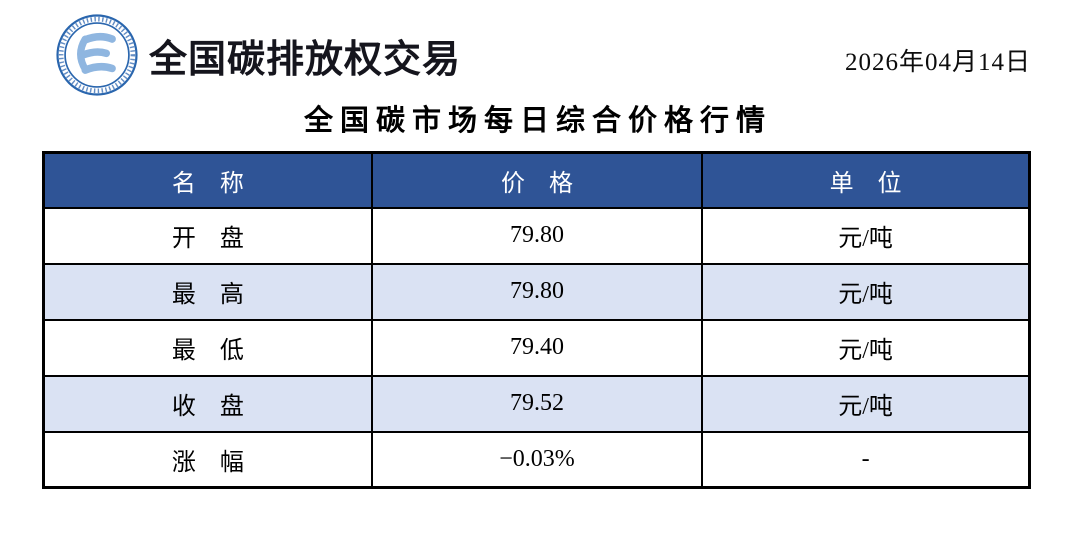 The height and width of the screenshot is (536, 1076). I want to click on brand-title: 全国碳排放权交易, so click(305, 59).